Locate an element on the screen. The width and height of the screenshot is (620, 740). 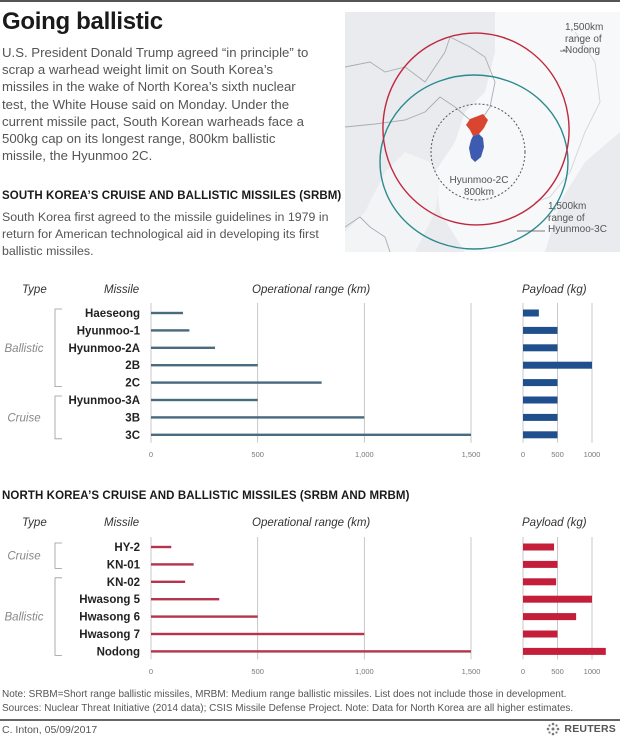
hyunmoo2c-range-label: Hyunmoo-2C 800km is located at coordinates (479, 186).